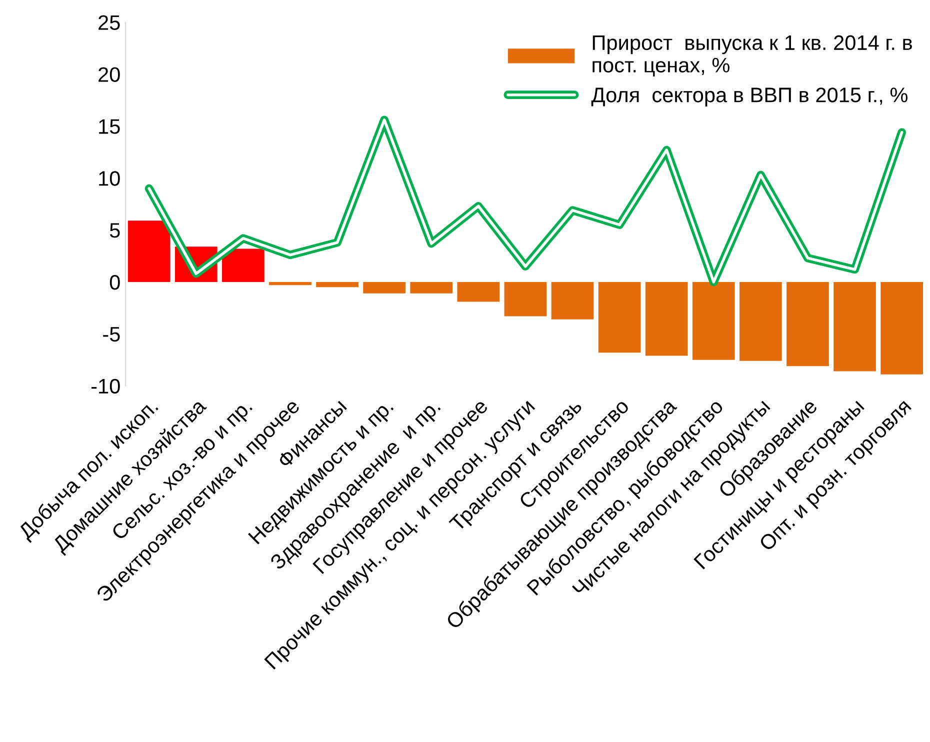 The height and width of the screenshot is (742, 930). Describe the element at coordinates (109, 178) in the screenshot. I see `y-tick-label: 10` at that location.